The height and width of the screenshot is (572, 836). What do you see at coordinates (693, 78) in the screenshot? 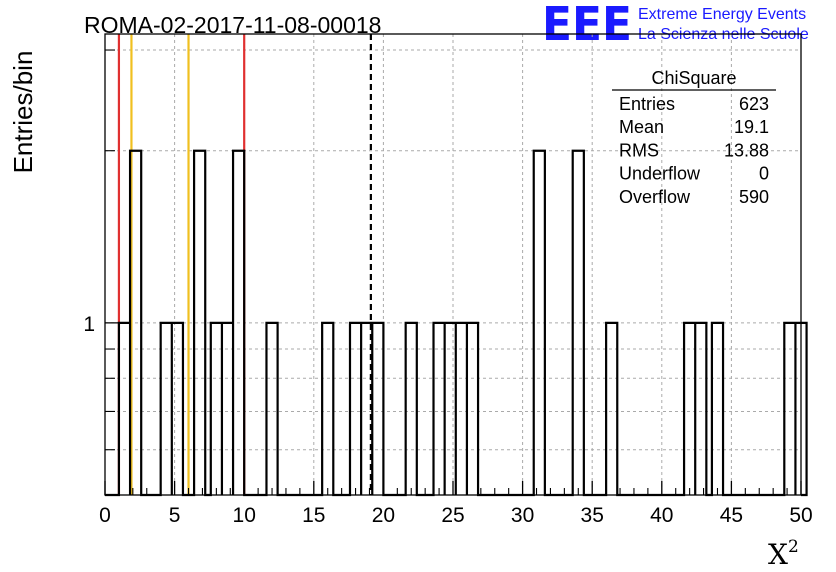
I see `stats-box-name: ChiSquare` at bounding box center [693, 78].